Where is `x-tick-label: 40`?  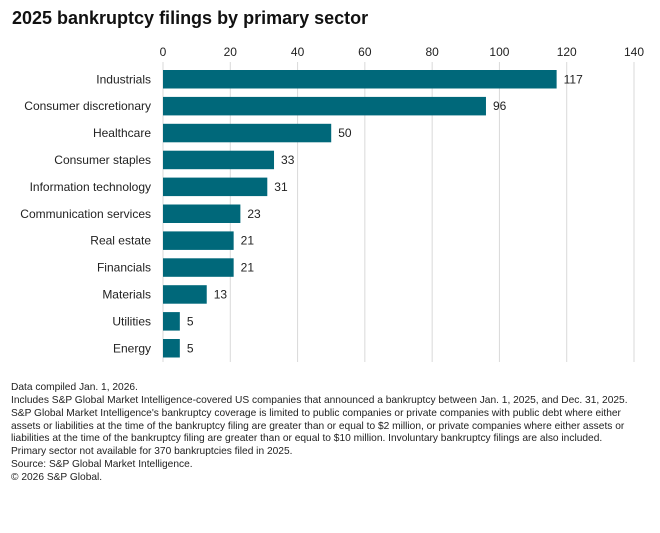
x-tick-label: 40 is located at coordinates (298, 52).